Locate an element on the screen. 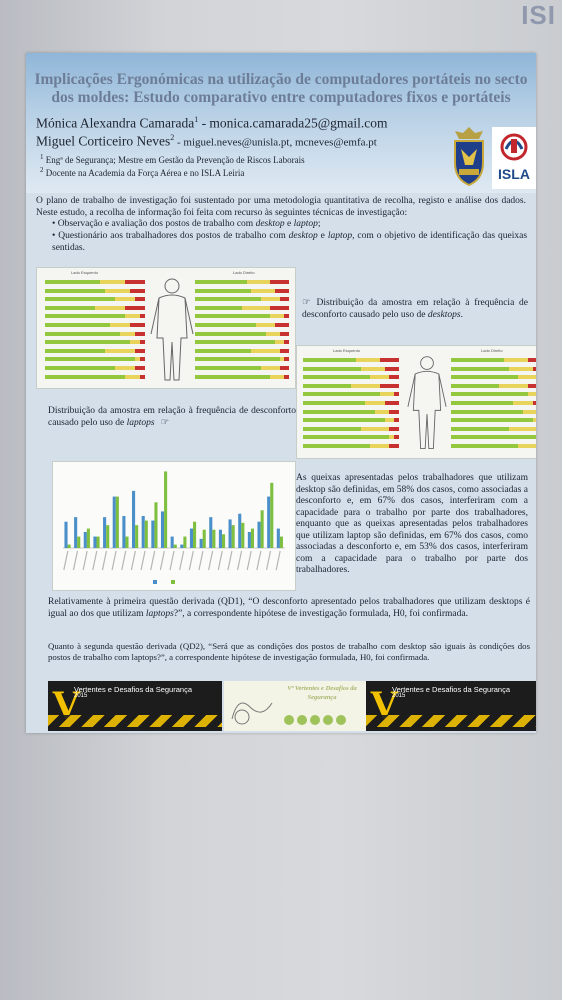 The image size is (562, 1000). wall-sign: ISI is located at coordinates (538, 15).